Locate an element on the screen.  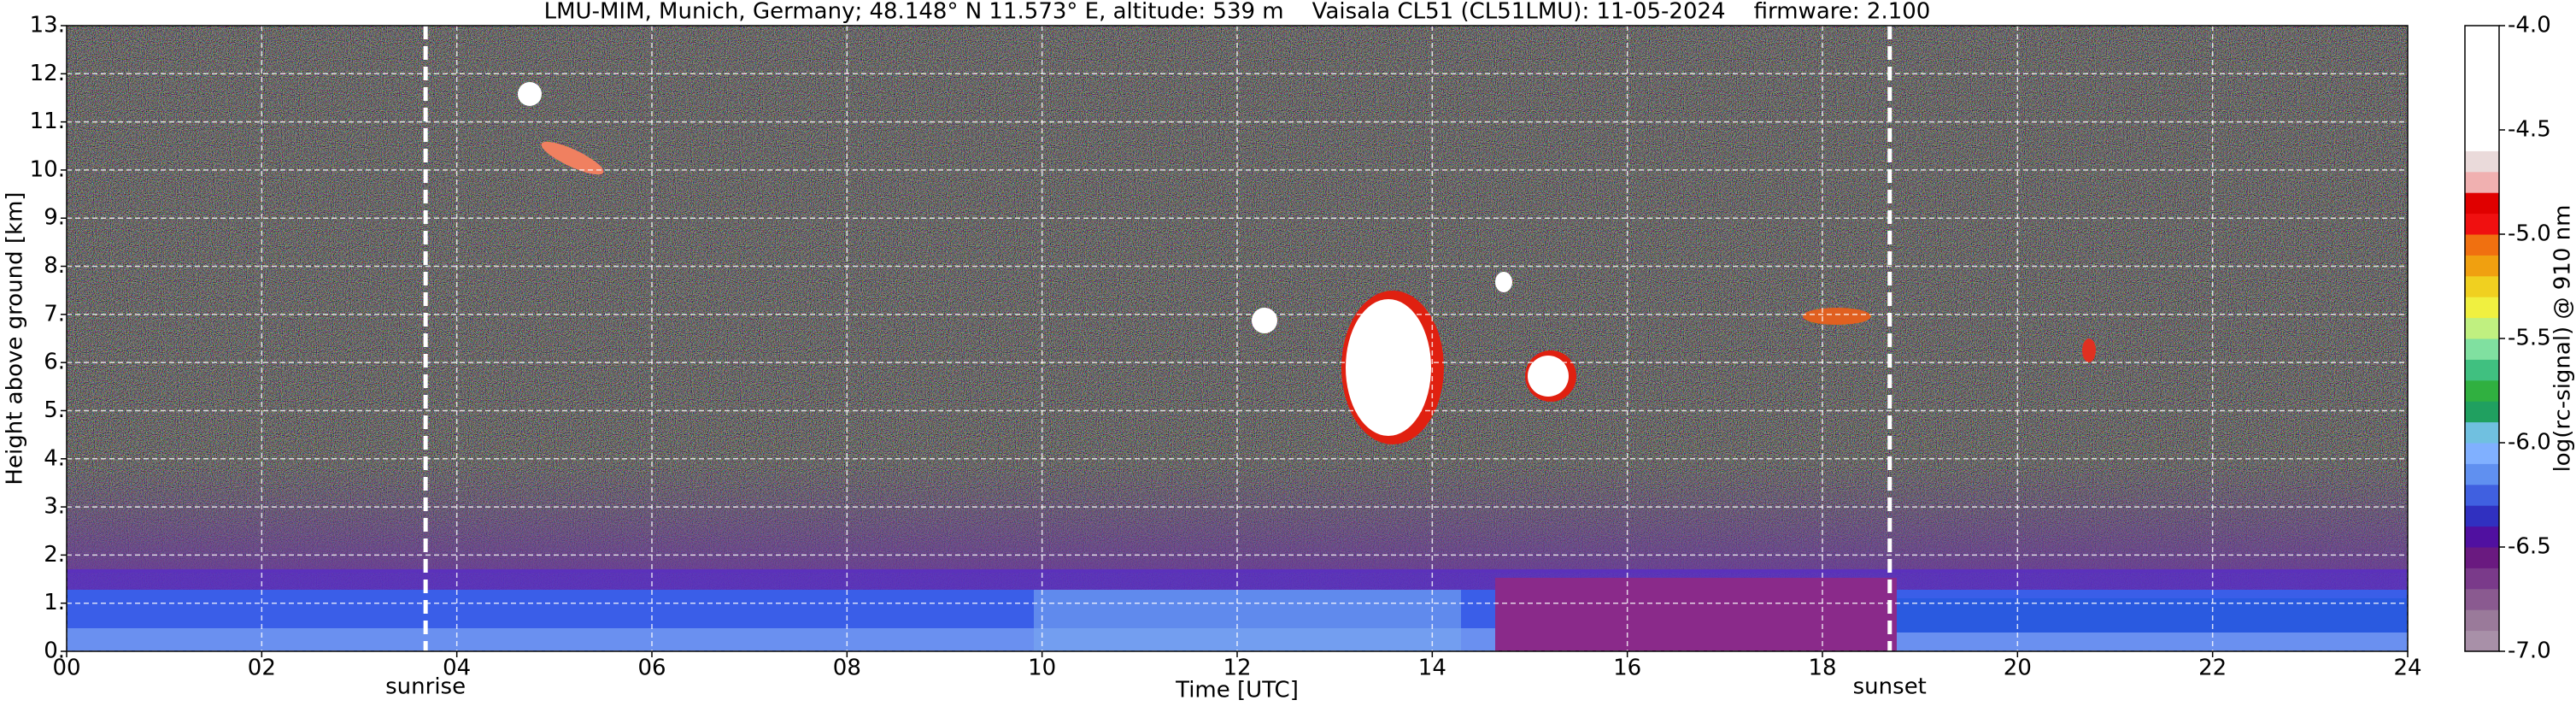
x-tick-label: 18 is located at coordinates (1822, 668).